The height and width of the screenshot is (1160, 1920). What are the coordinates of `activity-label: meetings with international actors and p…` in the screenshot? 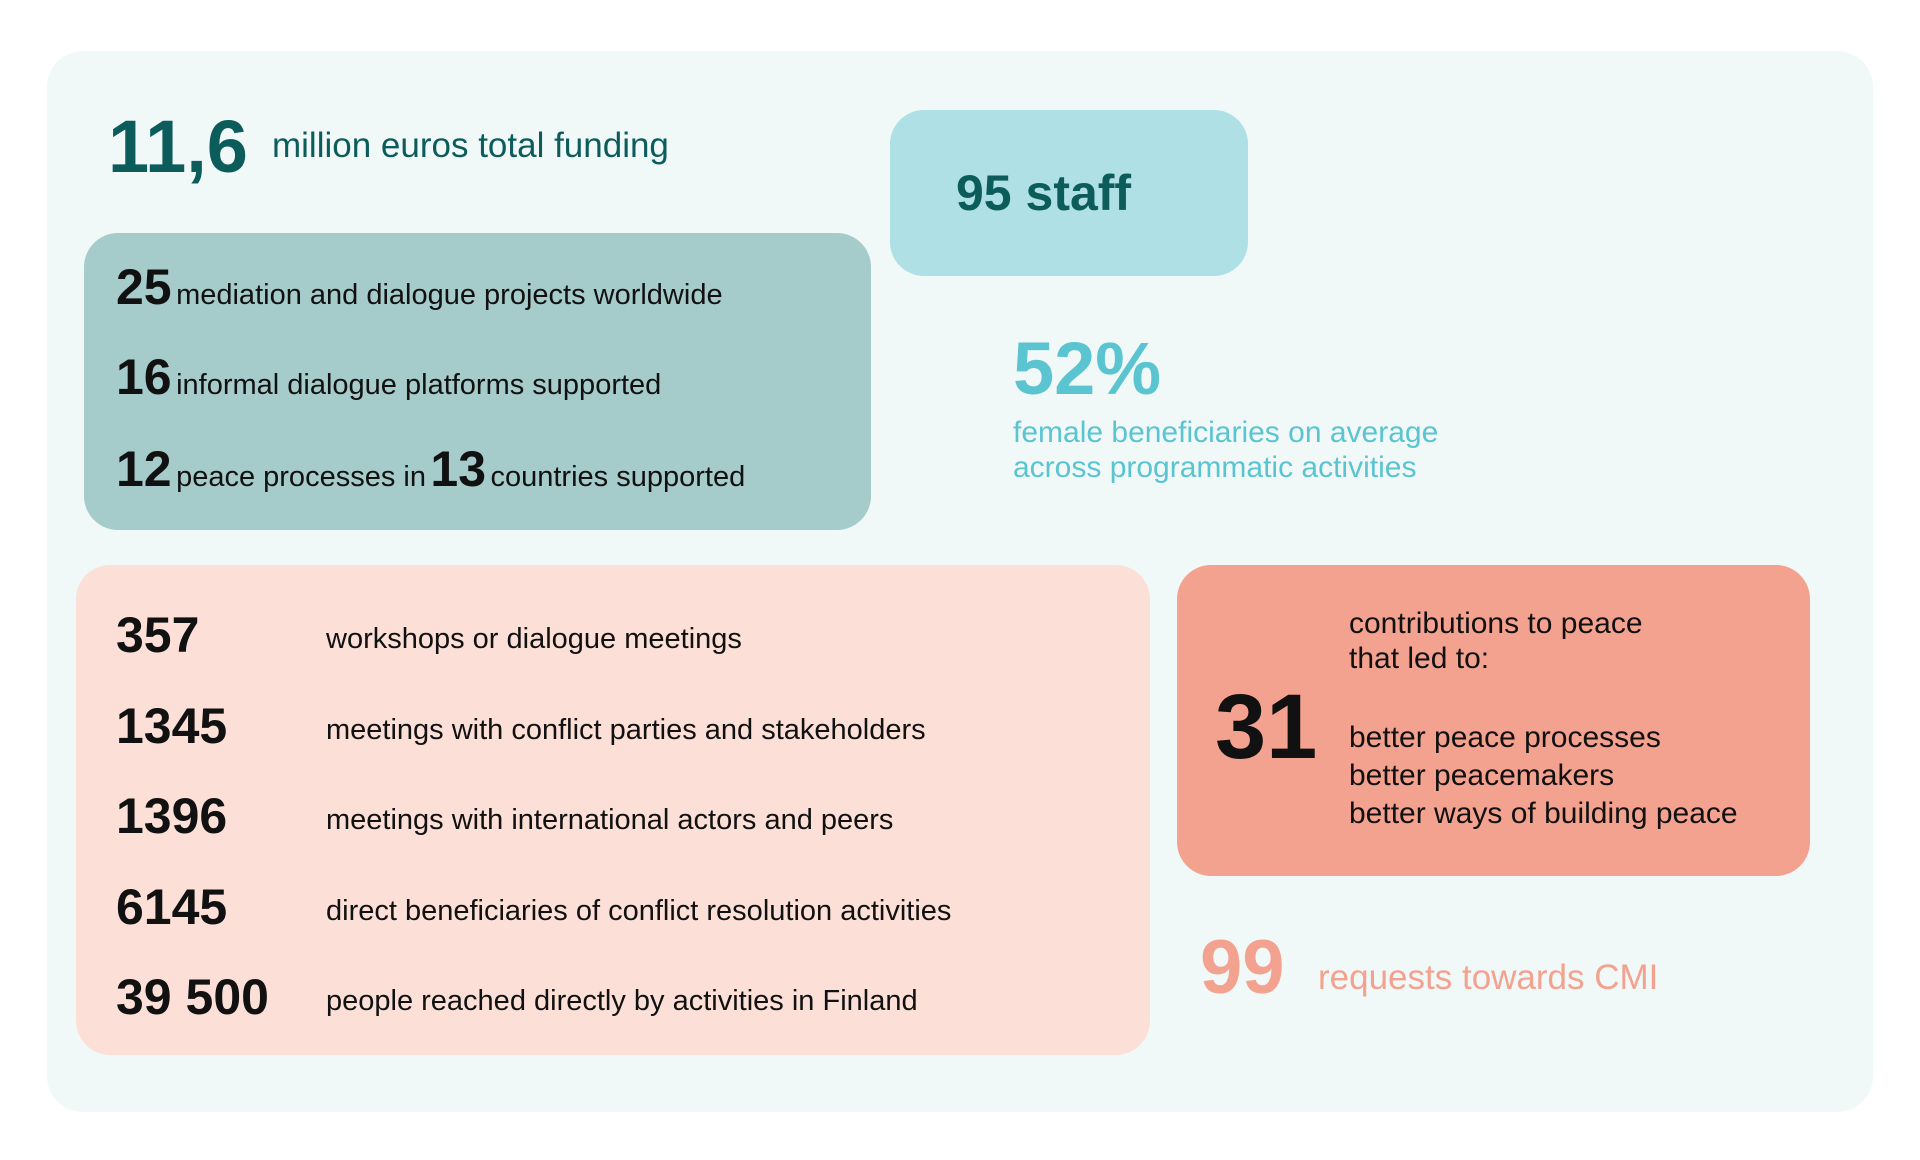 It's located at (610, 820).